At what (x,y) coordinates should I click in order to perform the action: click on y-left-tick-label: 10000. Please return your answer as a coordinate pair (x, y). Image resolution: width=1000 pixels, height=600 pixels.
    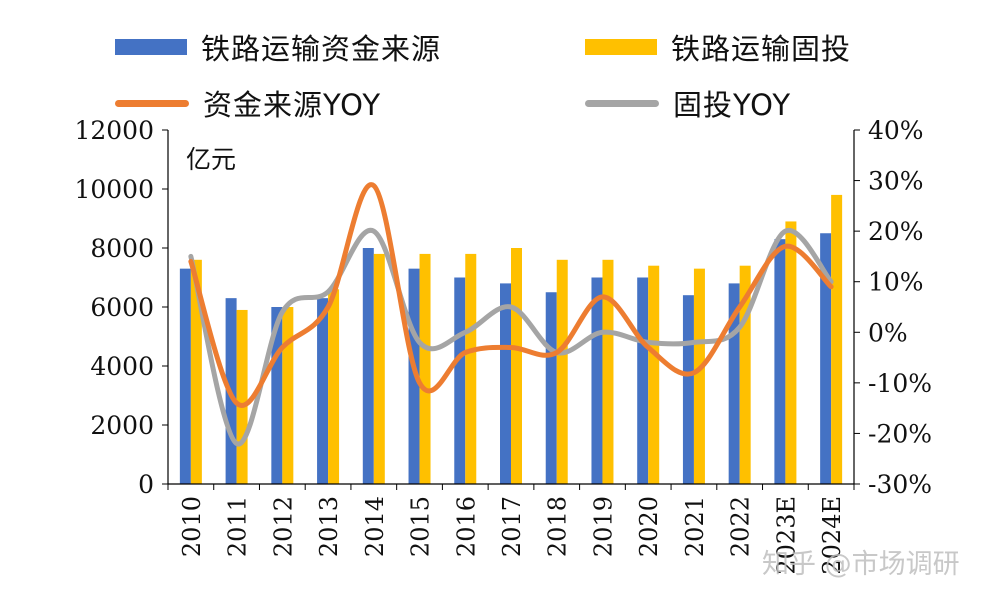
    Looking at the image, I should click on (114, 189).